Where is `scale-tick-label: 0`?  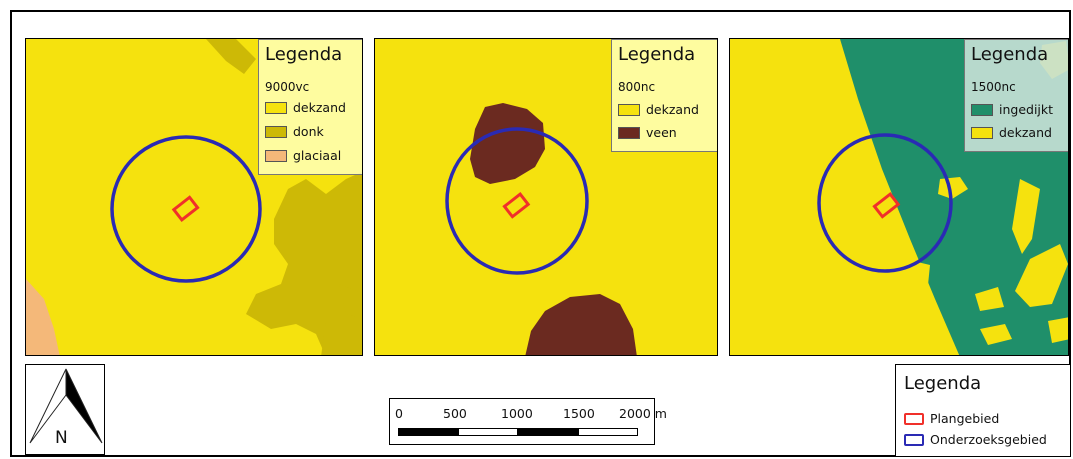
scale-tick-label: 0 is located at coordinates (399, 413).